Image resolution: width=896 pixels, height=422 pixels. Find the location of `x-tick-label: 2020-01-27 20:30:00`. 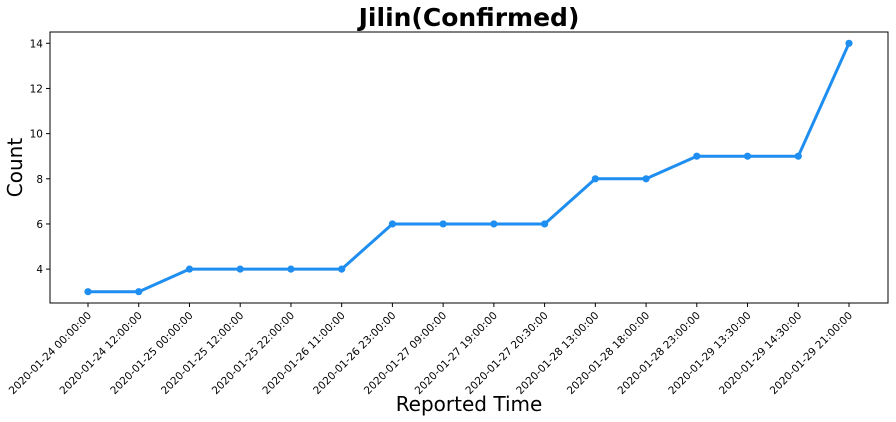

x-tick-label: 2020-01-27 20:30:00 is located at coordinates (506, 353).